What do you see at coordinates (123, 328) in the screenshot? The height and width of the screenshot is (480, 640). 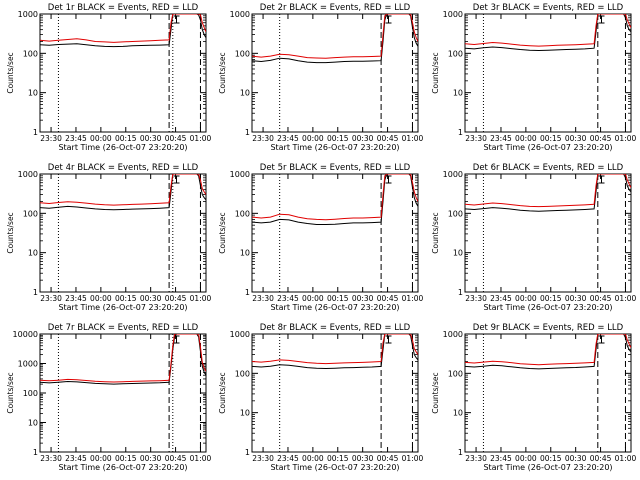 I see `chart-title: Det 7r BLACK = Events, RED = LLD` at bounding box center [123, 328].